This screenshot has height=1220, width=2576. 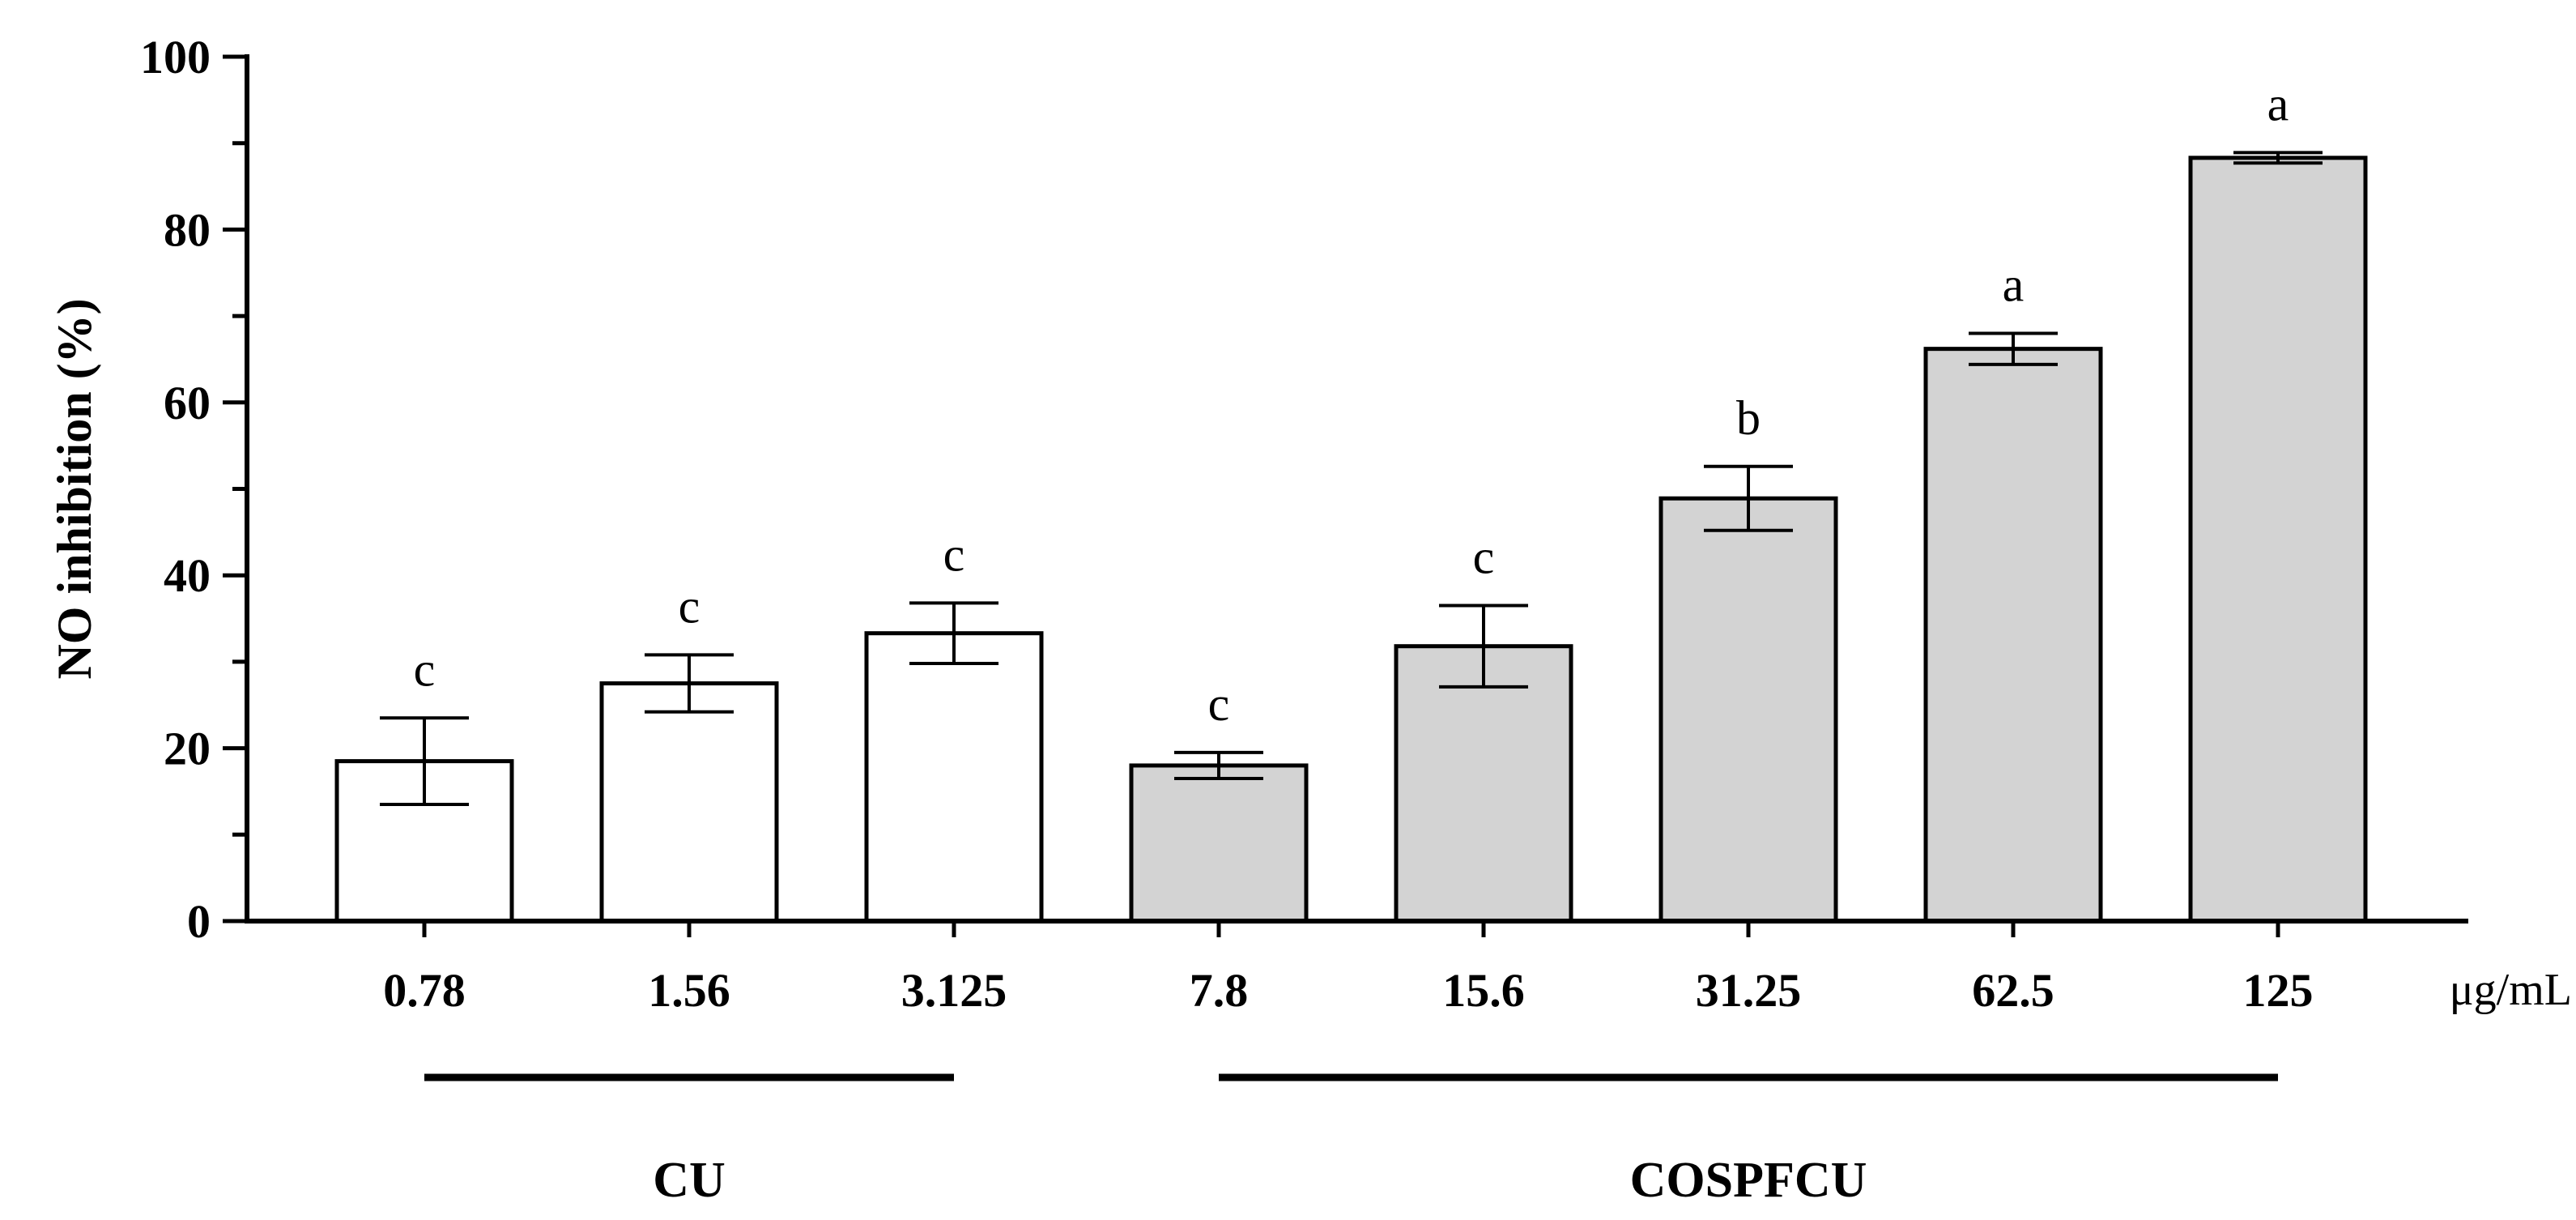 What do you see at coordinates (424, 990) in the screenshot?
I see `x-tick-label: 0.78` at bounding box center [424, 990].